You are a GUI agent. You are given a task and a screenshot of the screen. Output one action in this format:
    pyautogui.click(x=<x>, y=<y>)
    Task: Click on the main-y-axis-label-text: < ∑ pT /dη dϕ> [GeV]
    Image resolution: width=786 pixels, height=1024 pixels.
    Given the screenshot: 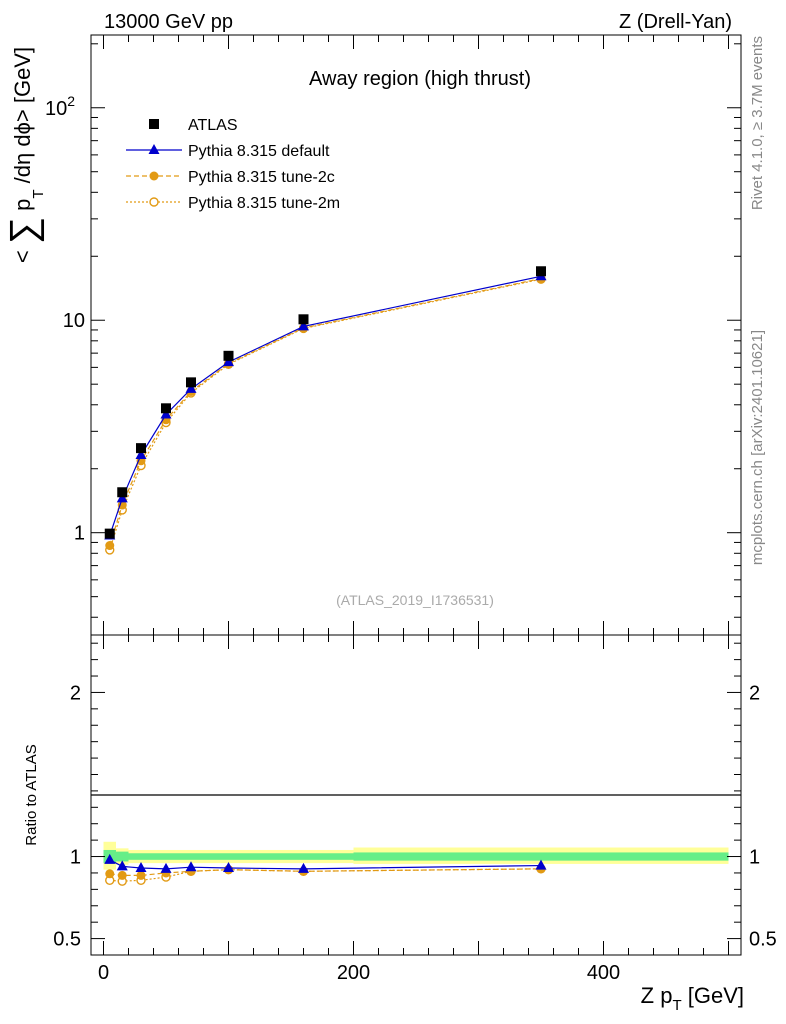 What is the action you would take?
    pyautogui.click(x=25, y=155)
    